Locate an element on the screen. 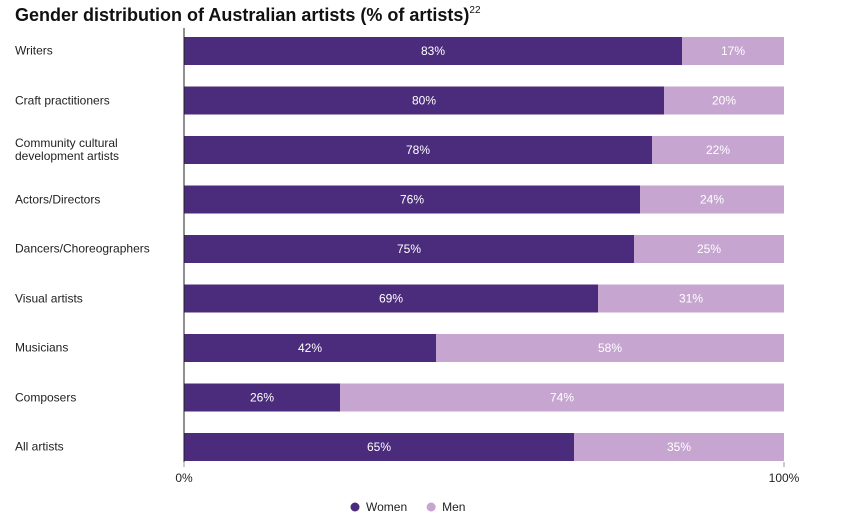 Image resolution: width=844 pixels, height=531 pixels. category-label: Community cultural development artists is located at coordinates (67, 149).